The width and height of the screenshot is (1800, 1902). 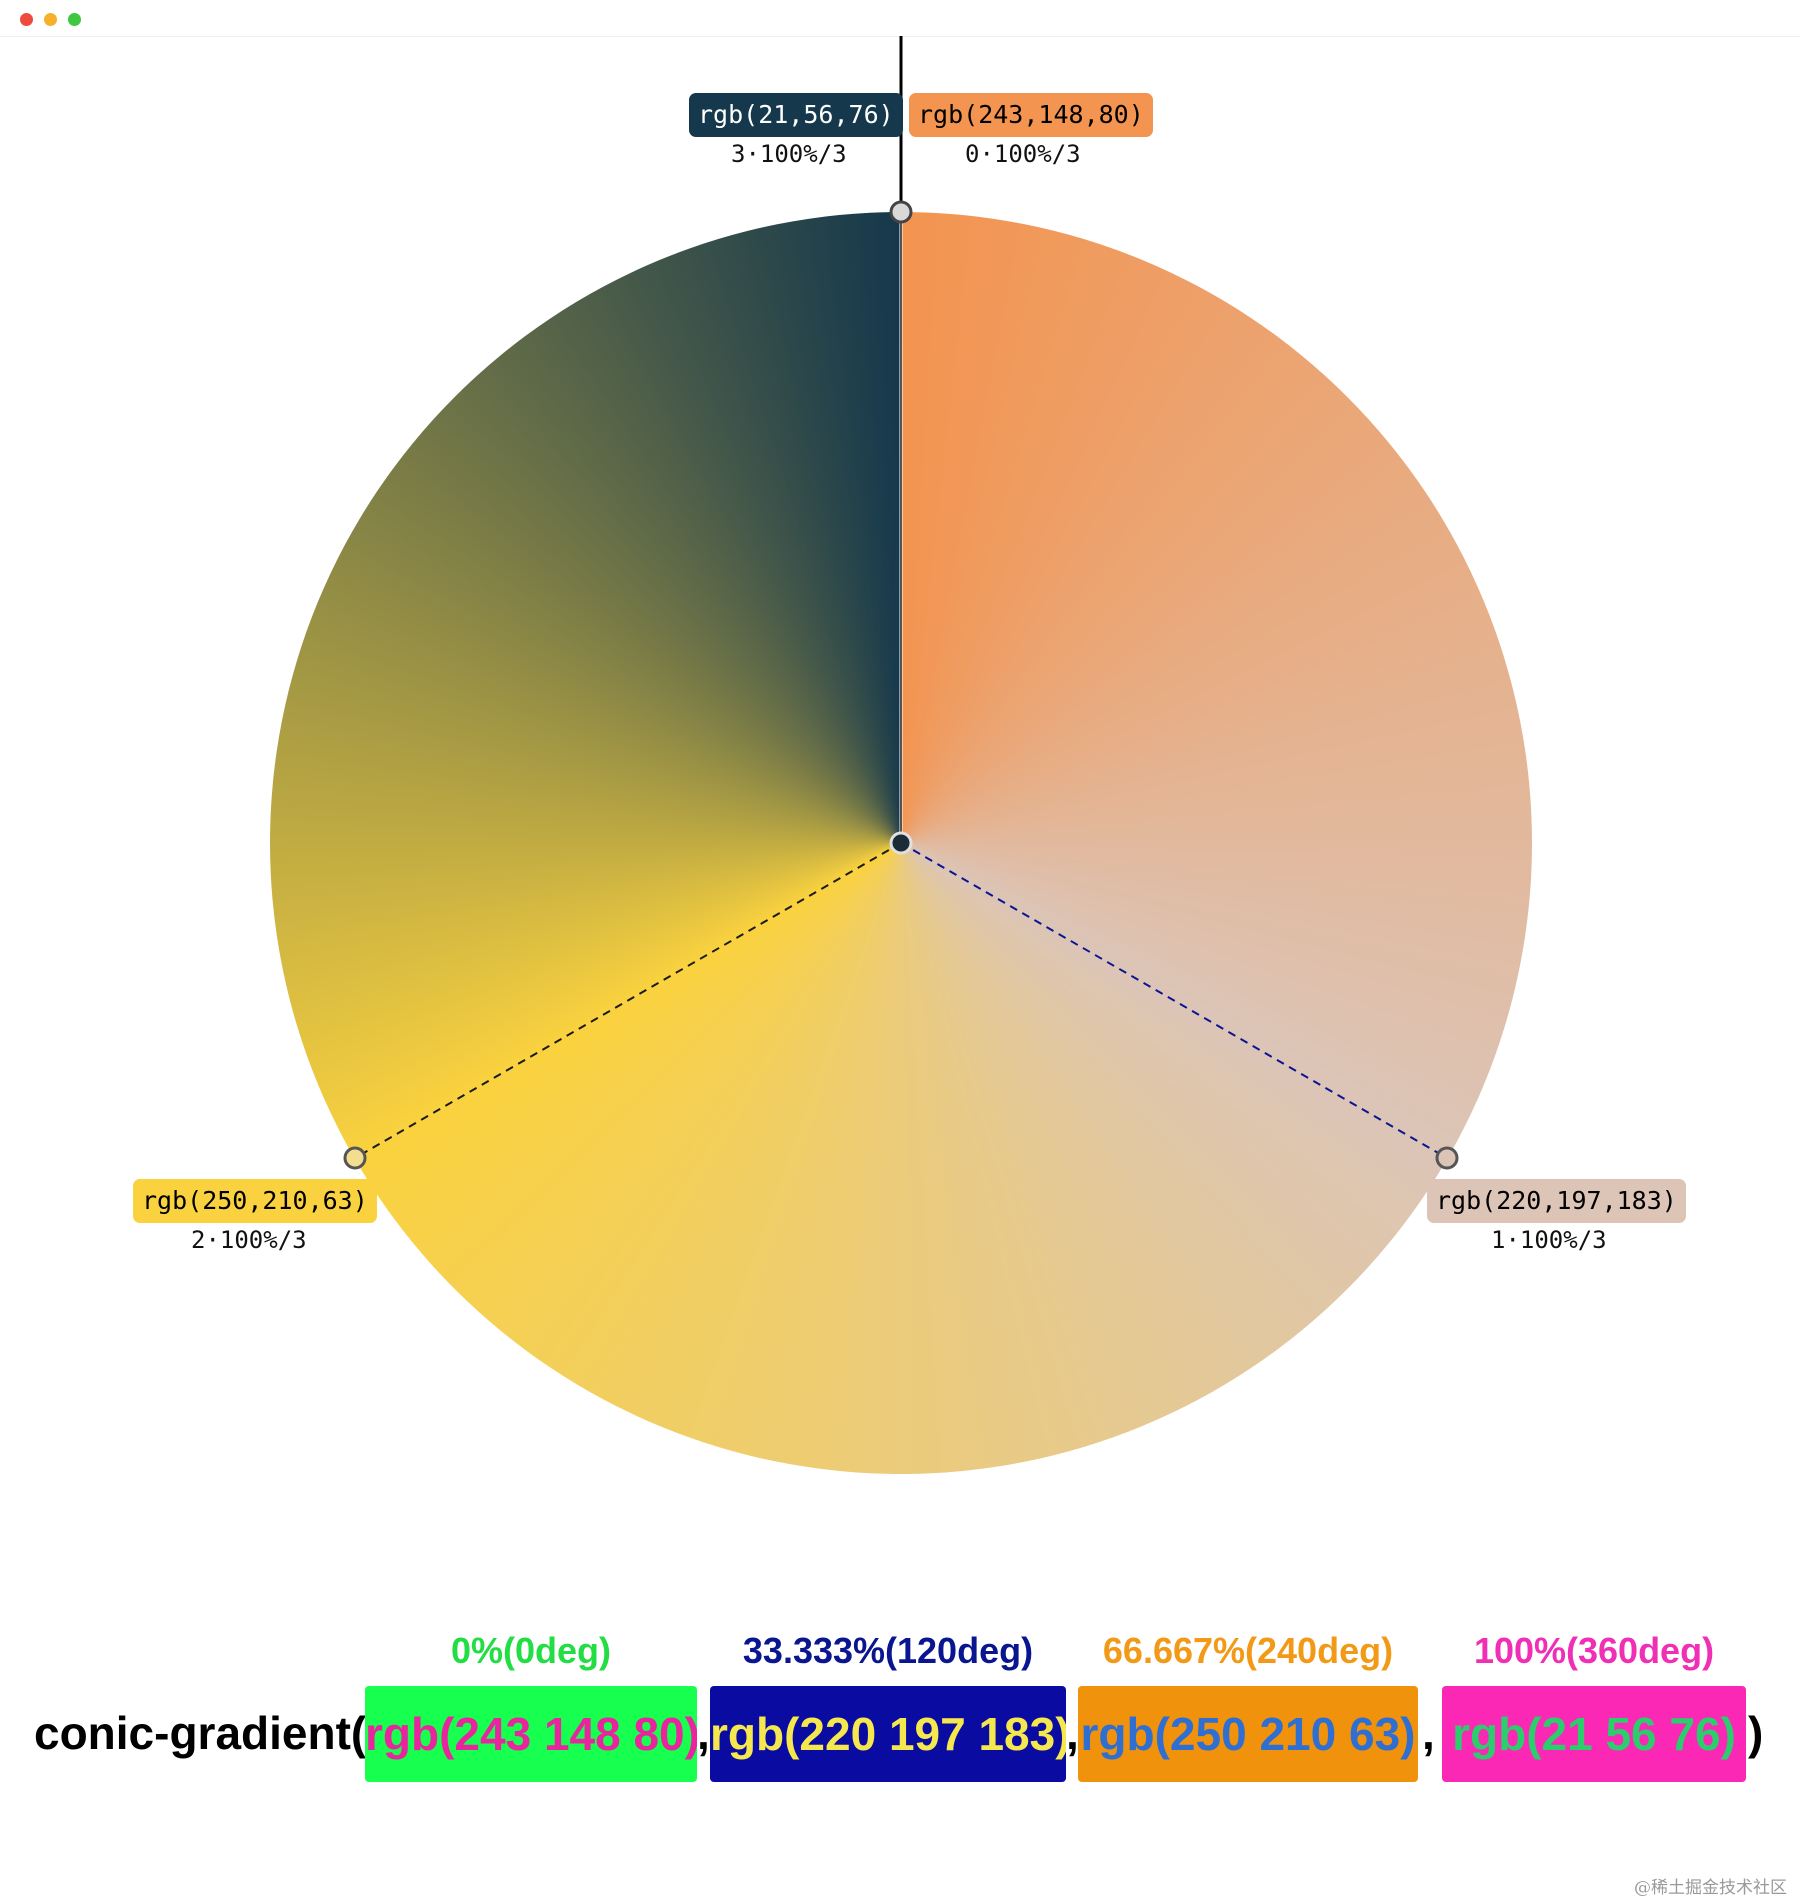 I want to click on stop-handle-0deg, so click(x=901, y=212).